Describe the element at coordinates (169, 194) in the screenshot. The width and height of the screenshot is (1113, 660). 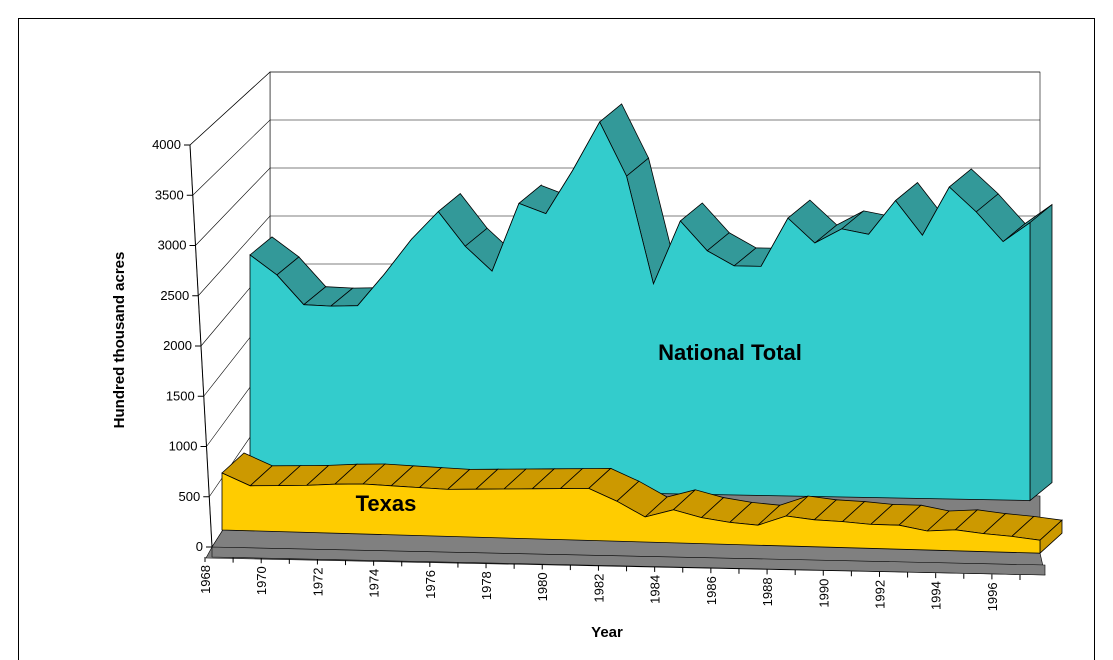
I see `y-tick-label: 3500` at that location.